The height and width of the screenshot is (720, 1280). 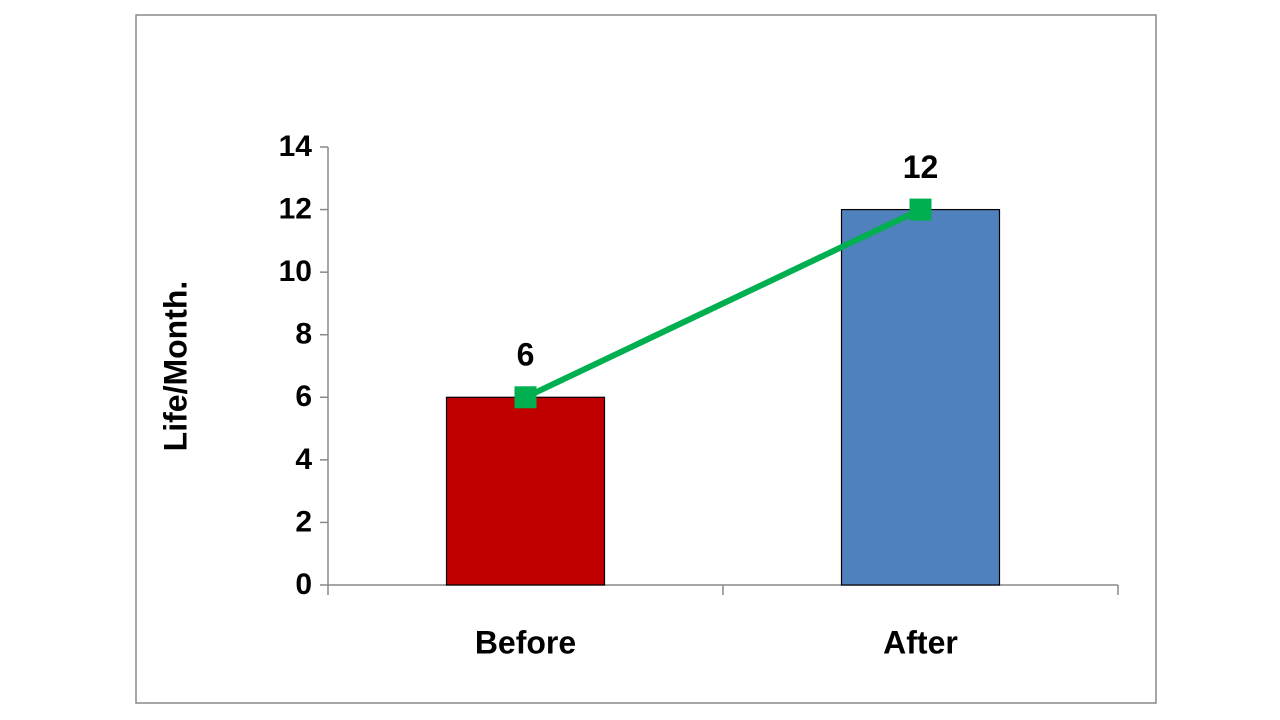 I want to click on data-label: 12, so click(x=921, y=167).